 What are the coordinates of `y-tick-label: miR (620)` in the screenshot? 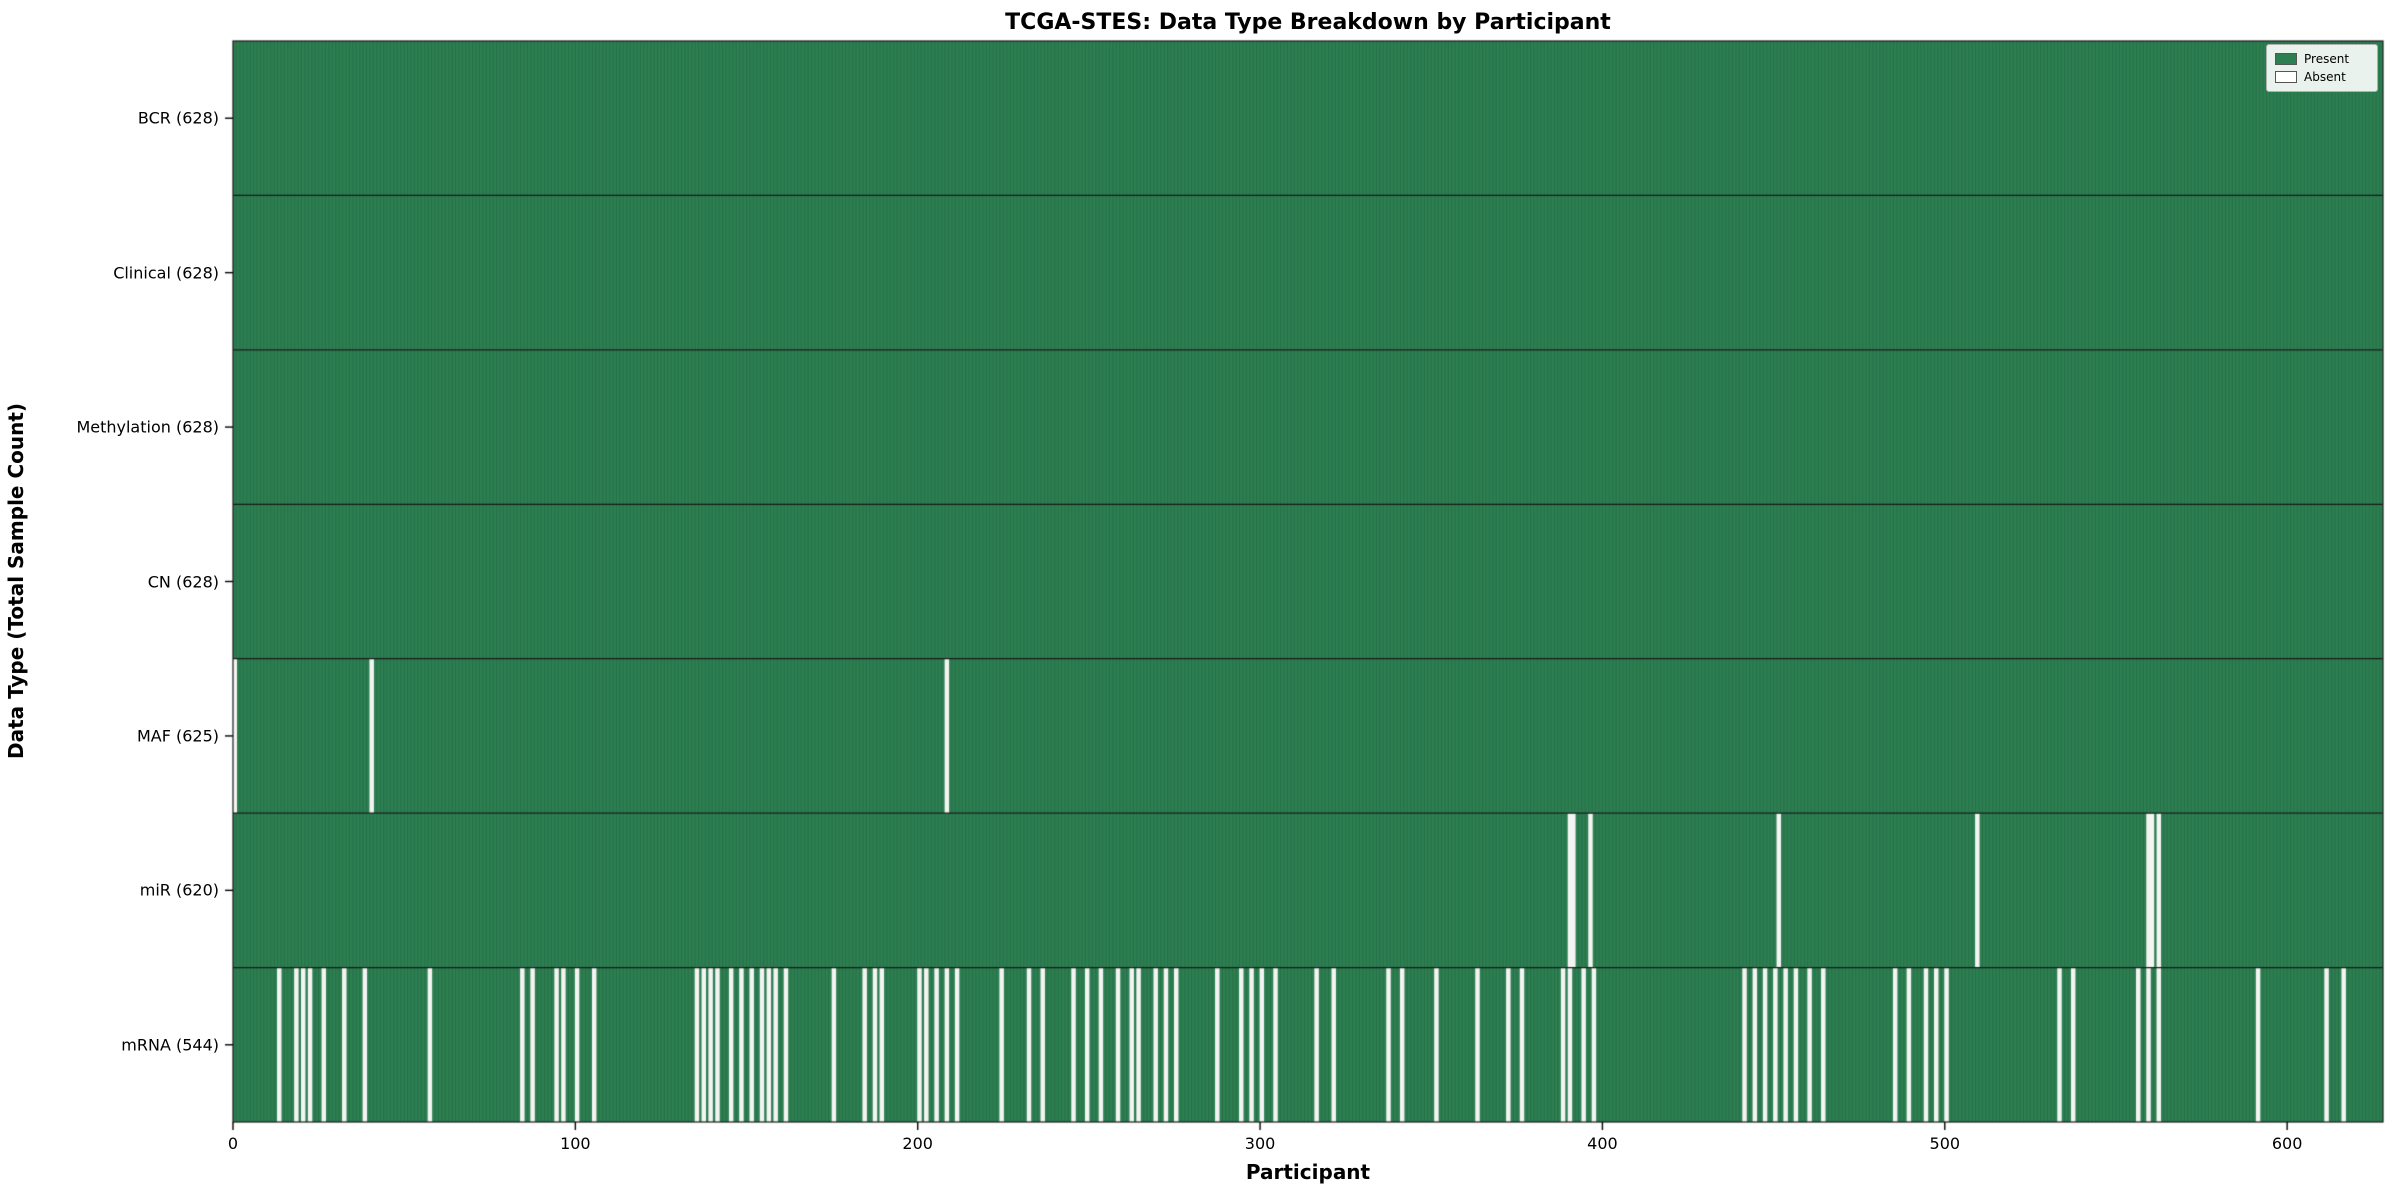 It's located at (179, 890).